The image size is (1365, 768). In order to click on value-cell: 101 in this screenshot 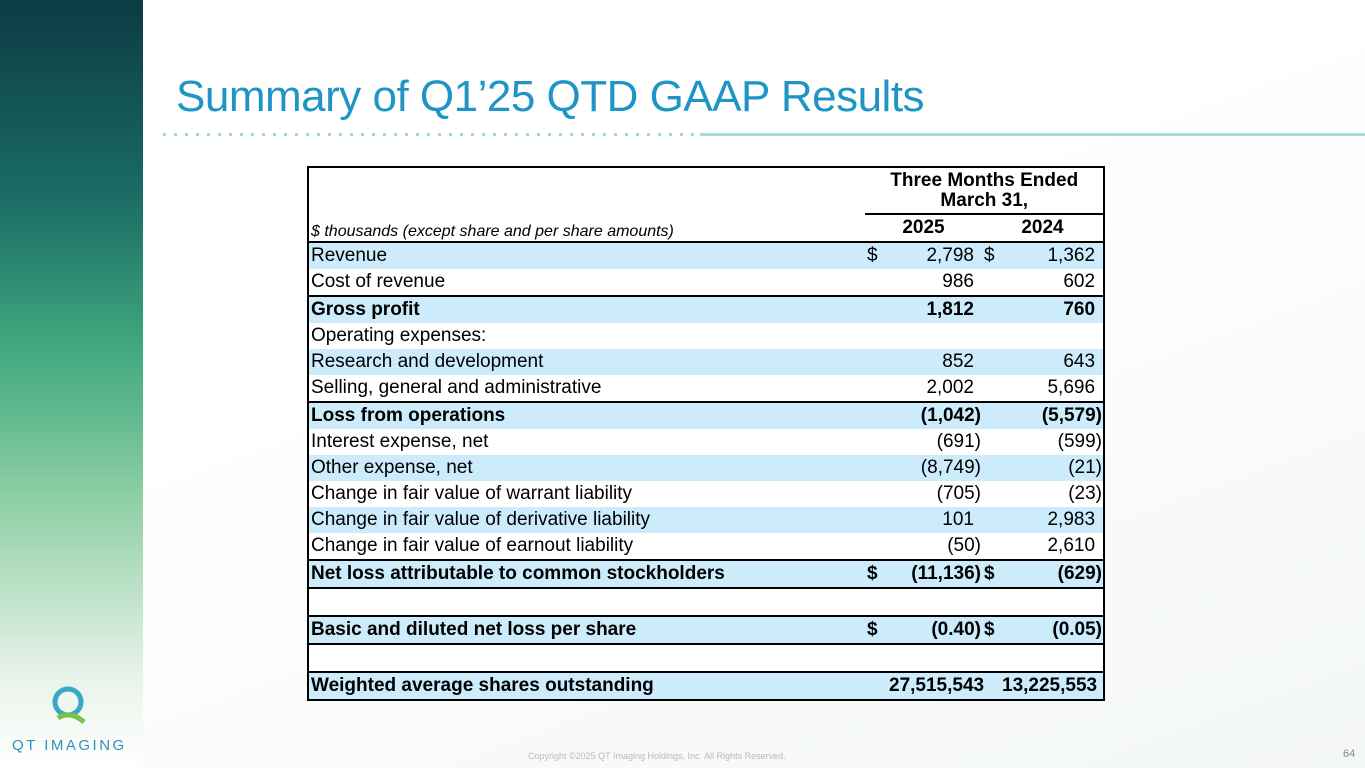, I will do `click(934, 520)`.